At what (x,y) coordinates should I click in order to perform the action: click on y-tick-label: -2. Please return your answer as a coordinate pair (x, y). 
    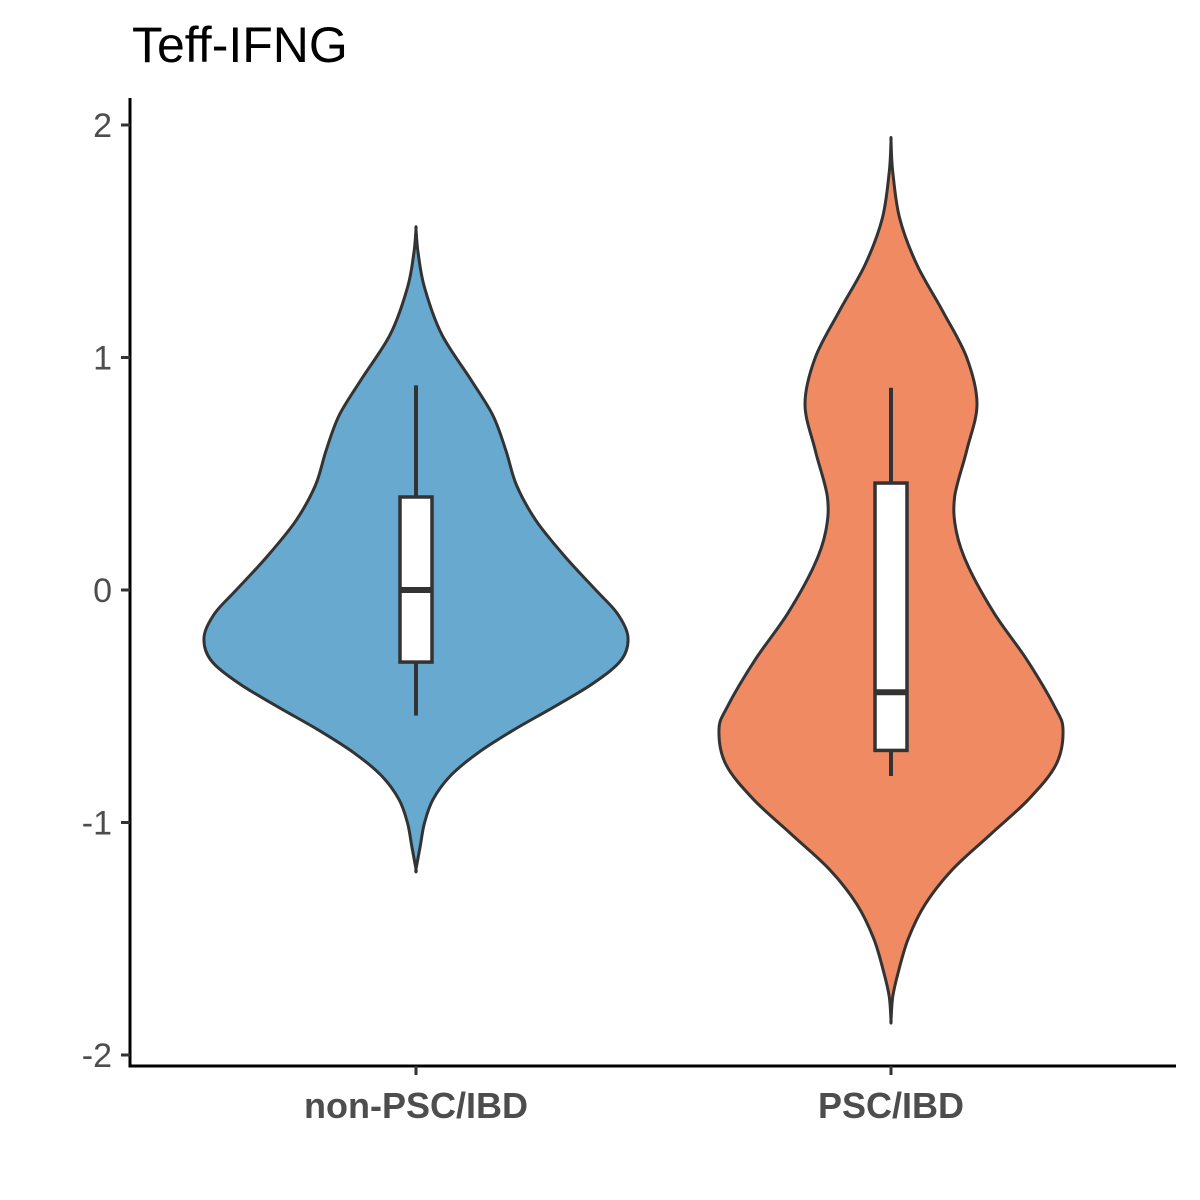
    Looking at the image, I should click on (97, 1056).